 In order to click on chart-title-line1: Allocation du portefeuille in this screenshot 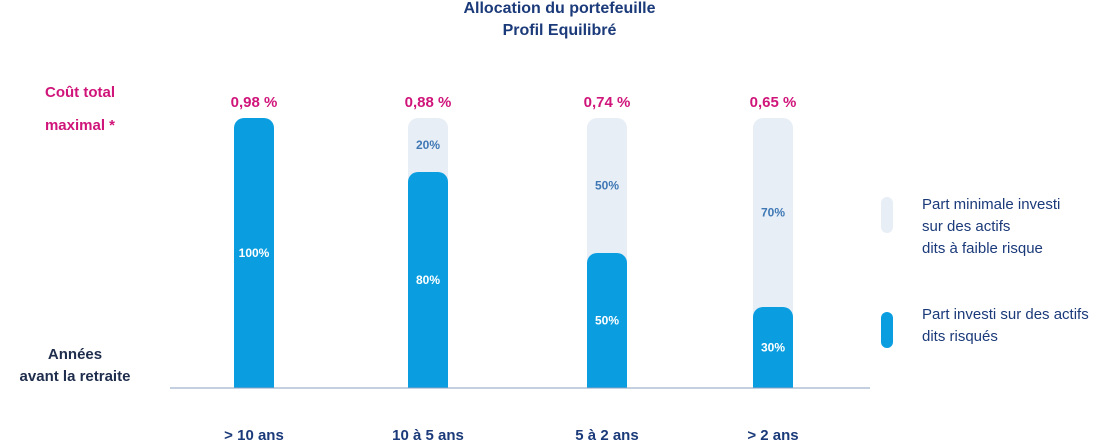, I will do `click(559, 8)`.